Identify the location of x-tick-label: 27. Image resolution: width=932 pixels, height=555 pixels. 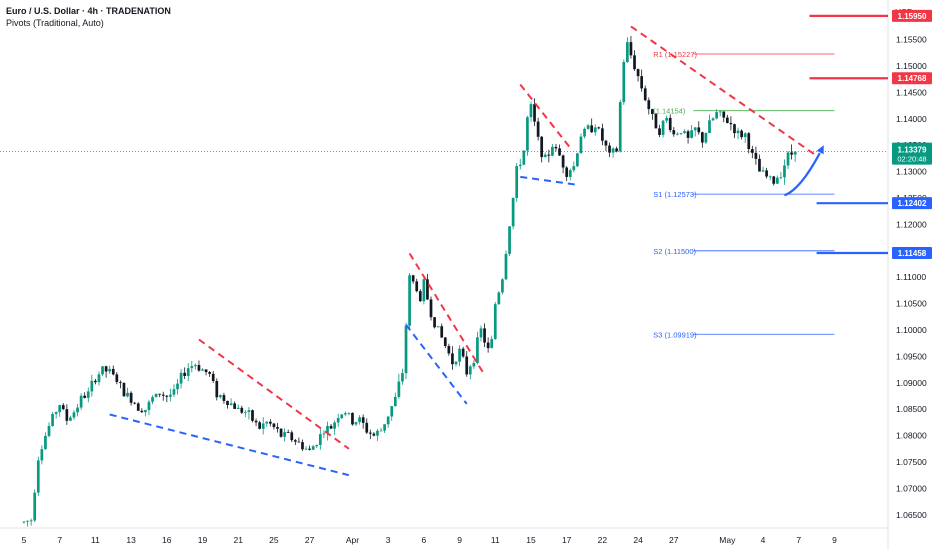
(674, 540).